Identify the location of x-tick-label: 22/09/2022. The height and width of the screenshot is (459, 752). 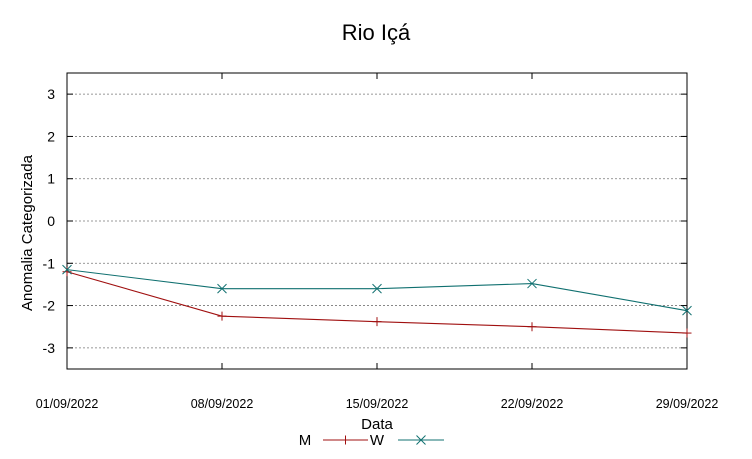
(532, 404).